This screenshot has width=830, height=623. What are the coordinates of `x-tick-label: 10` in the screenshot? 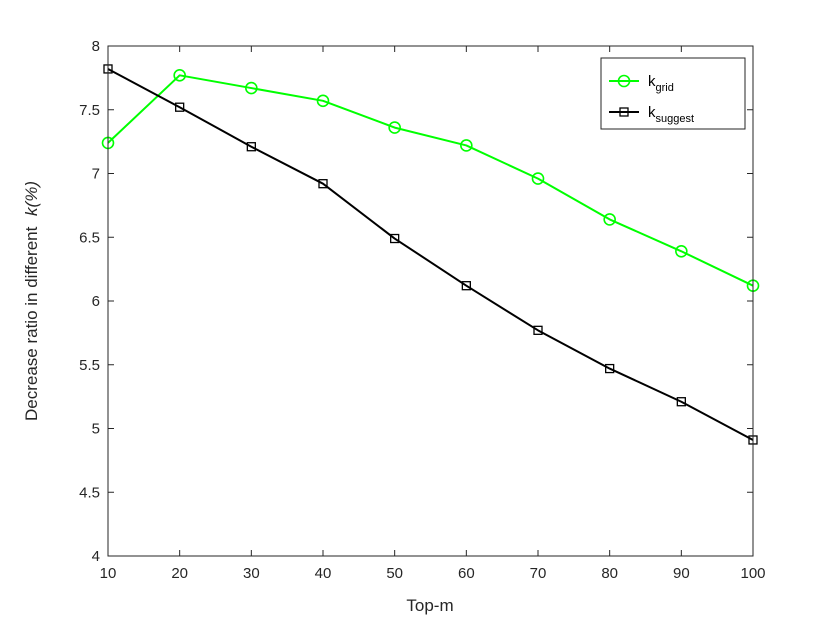 It's located at (108, 573).